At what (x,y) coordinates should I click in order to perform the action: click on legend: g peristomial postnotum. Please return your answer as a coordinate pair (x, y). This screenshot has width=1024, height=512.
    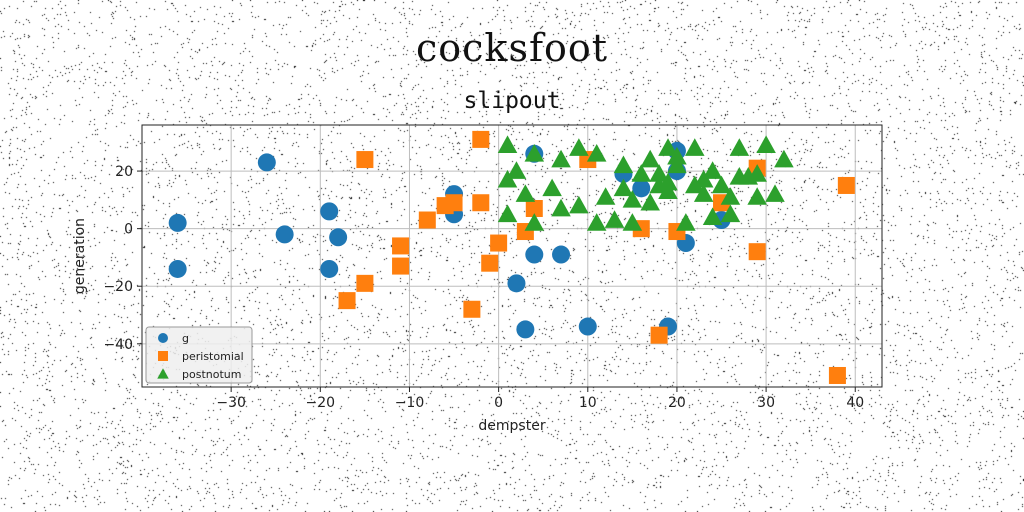
    Looking at the image, I should click on (199, 355).